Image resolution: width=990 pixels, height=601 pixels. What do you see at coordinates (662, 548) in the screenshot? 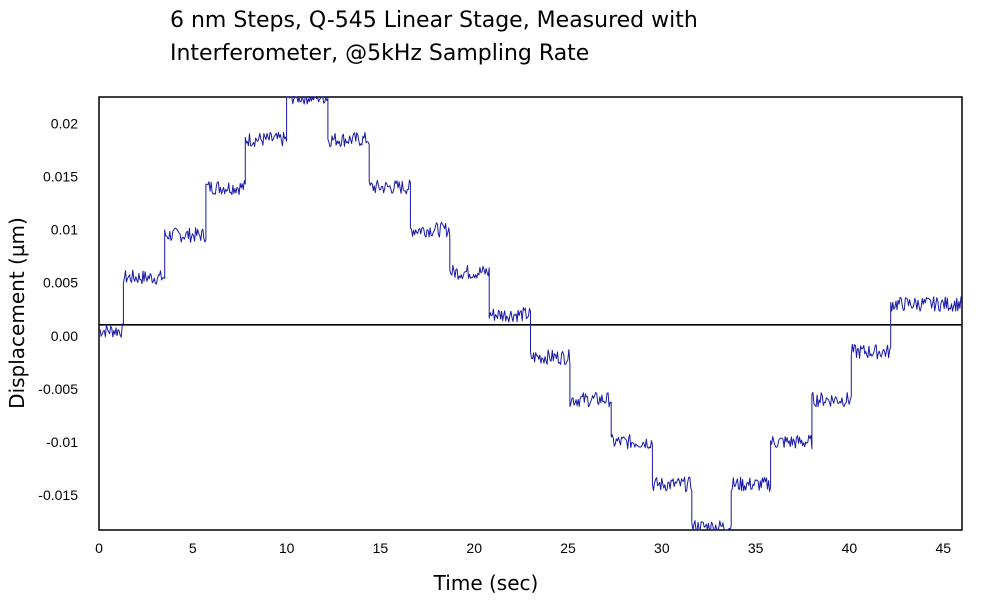
I see `x-tick-label: 30` at bounding box center [662, 548].